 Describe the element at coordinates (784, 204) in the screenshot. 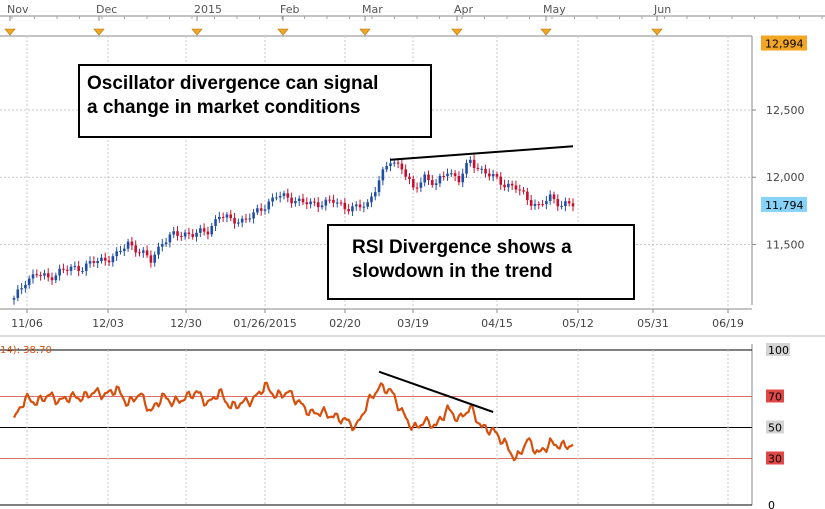

I see `last-price-badge` at that location.